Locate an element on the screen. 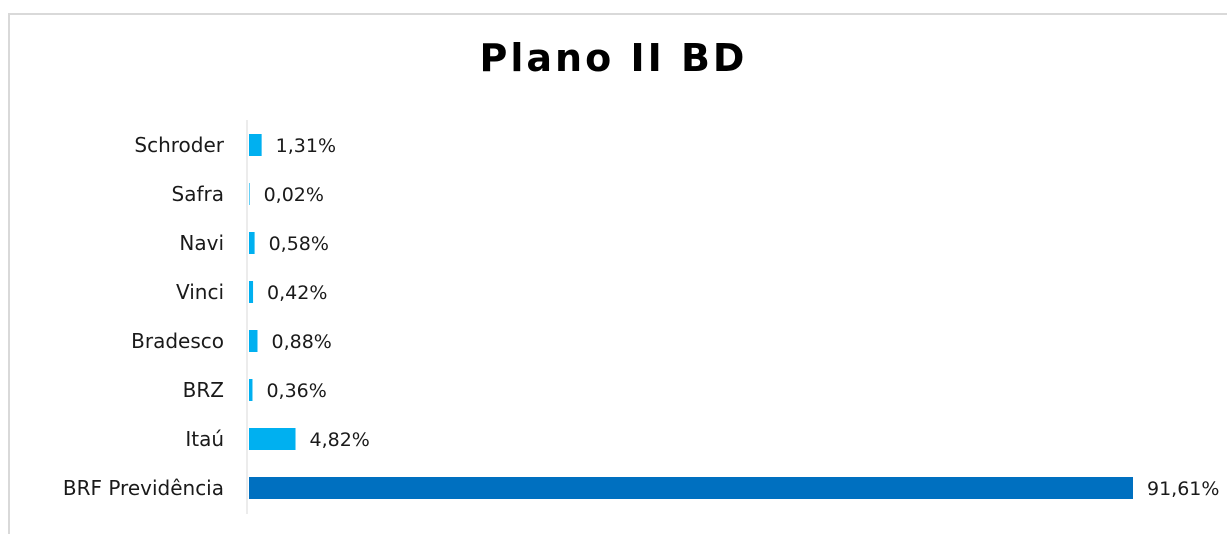  category-label: BRF Previdência is located at coordinates (143, 488).